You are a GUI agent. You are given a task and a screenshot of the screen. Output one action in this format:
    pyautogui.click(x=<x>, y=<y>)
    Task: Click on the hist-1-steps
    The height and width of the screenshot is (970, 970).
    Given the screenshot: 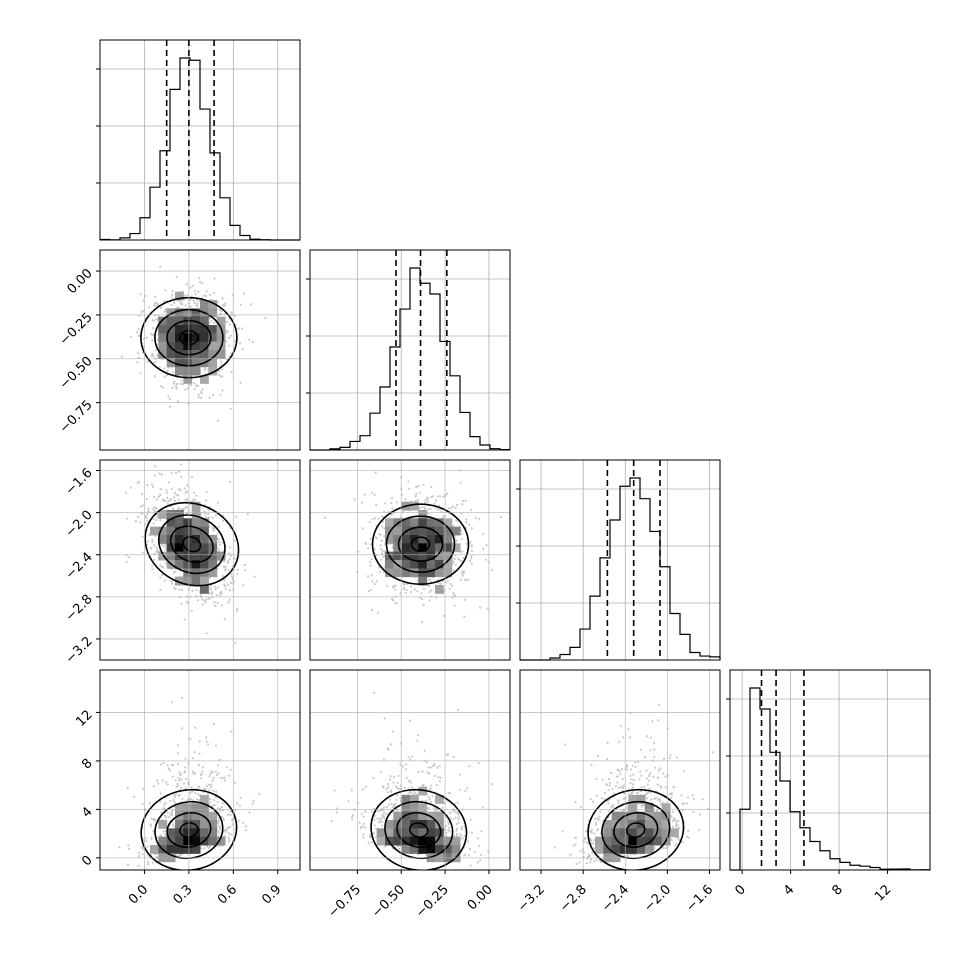 What is the action you would take?
    pyautogui.click(x=410, y=359)
    